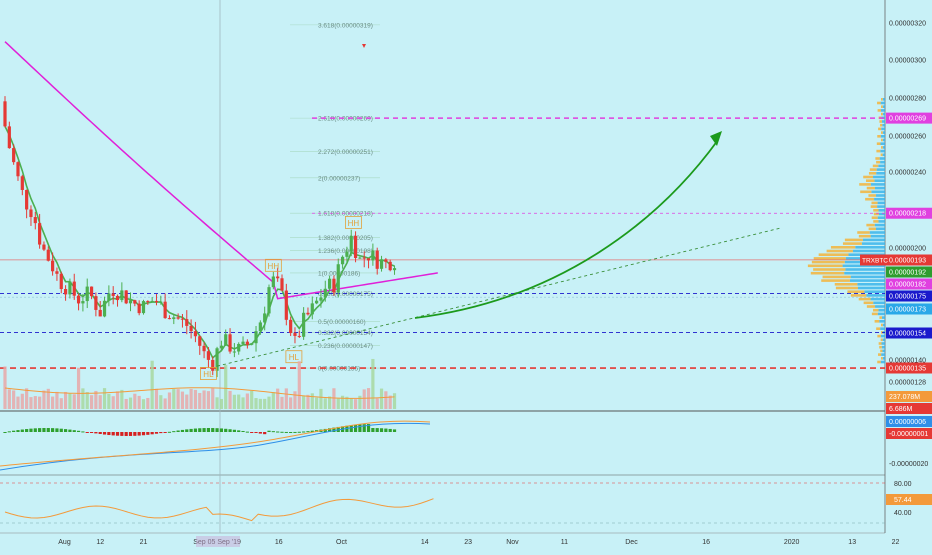 The height and width of the screenshot is (555, 932). Describe the element at coordinates (345, 333) in the screenshot. I see `fib-level-label: 0.382(0.00000154)` at that location.